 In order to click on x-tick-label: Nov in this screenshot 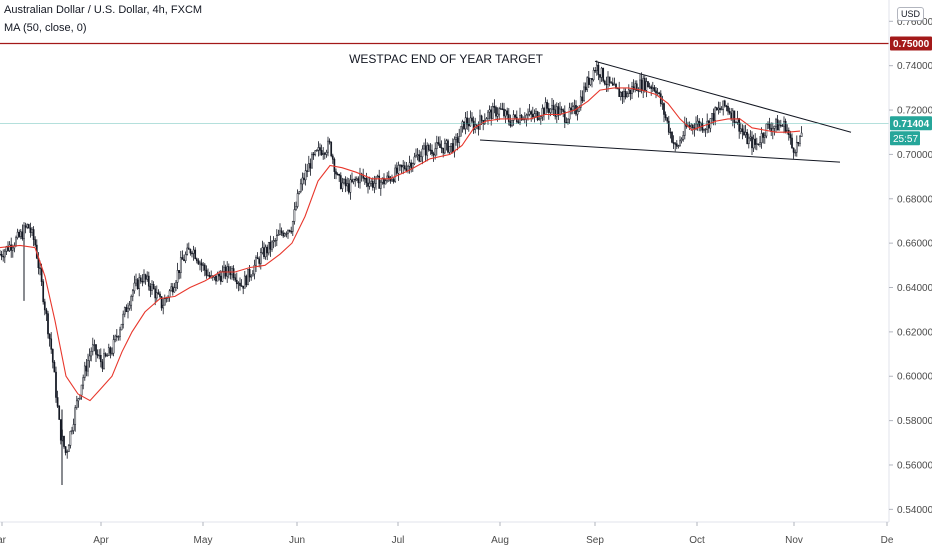, I will do `click(794, 540)`.